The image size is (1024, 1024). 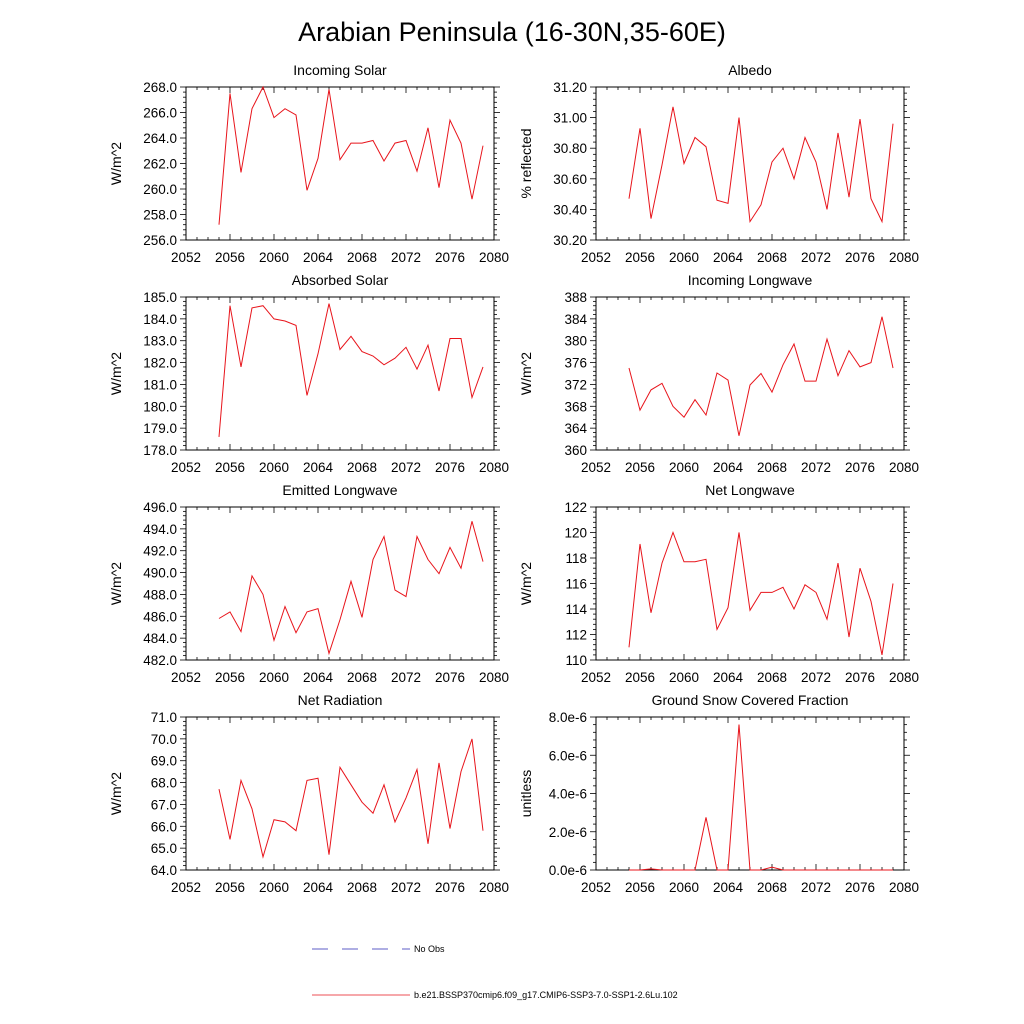 I want to click on y-tick-label: 71.0, so click(x=164, y=717).